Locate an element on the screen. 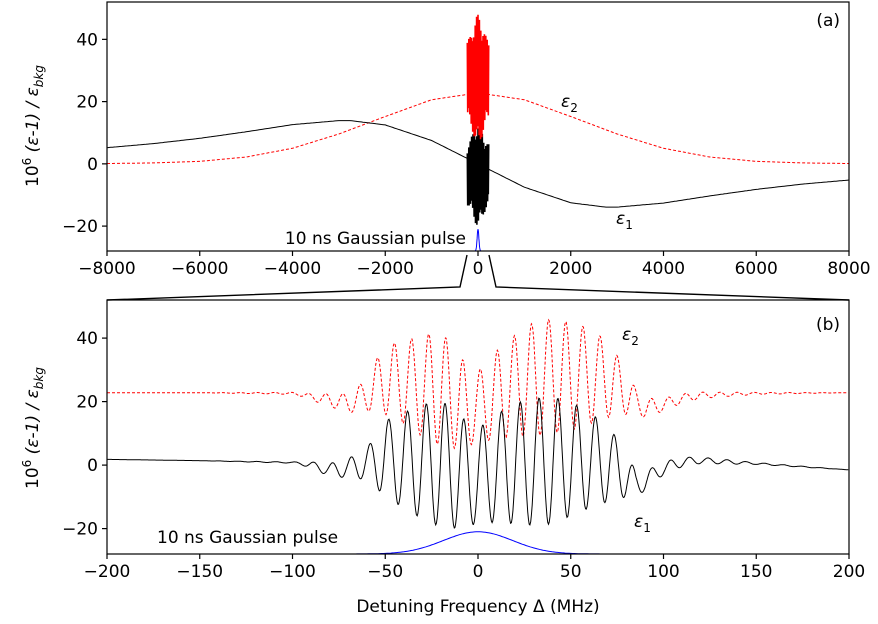 Image resolution: width=878 pixels, height=624 pixels. panel-b-y-tick-label: 20 is located at coordinates (87, 403).